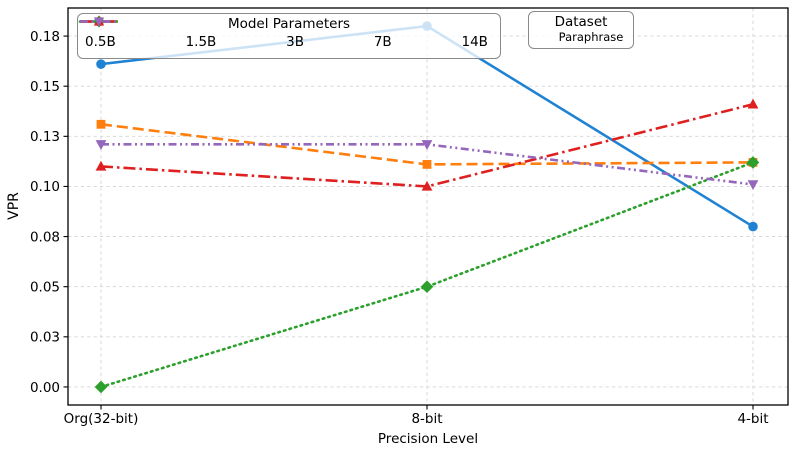 The image size is (793, 459). What do you see at coordinates (295, 42) in the screenshot?
I see `legend-label: 3B` at bounding box center [295, 42].